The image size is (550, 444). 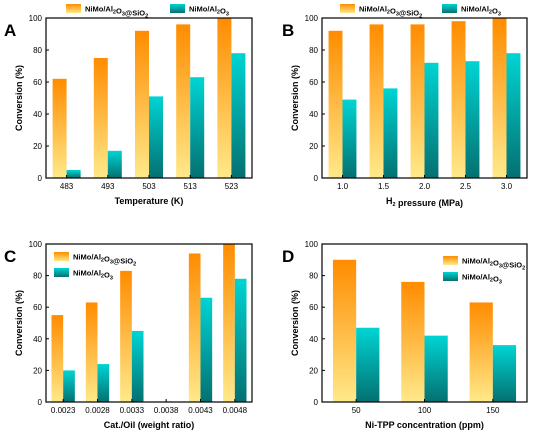 I want to click on bar-nimoal2o3sio2-1.0, so click(x=335, y=104).